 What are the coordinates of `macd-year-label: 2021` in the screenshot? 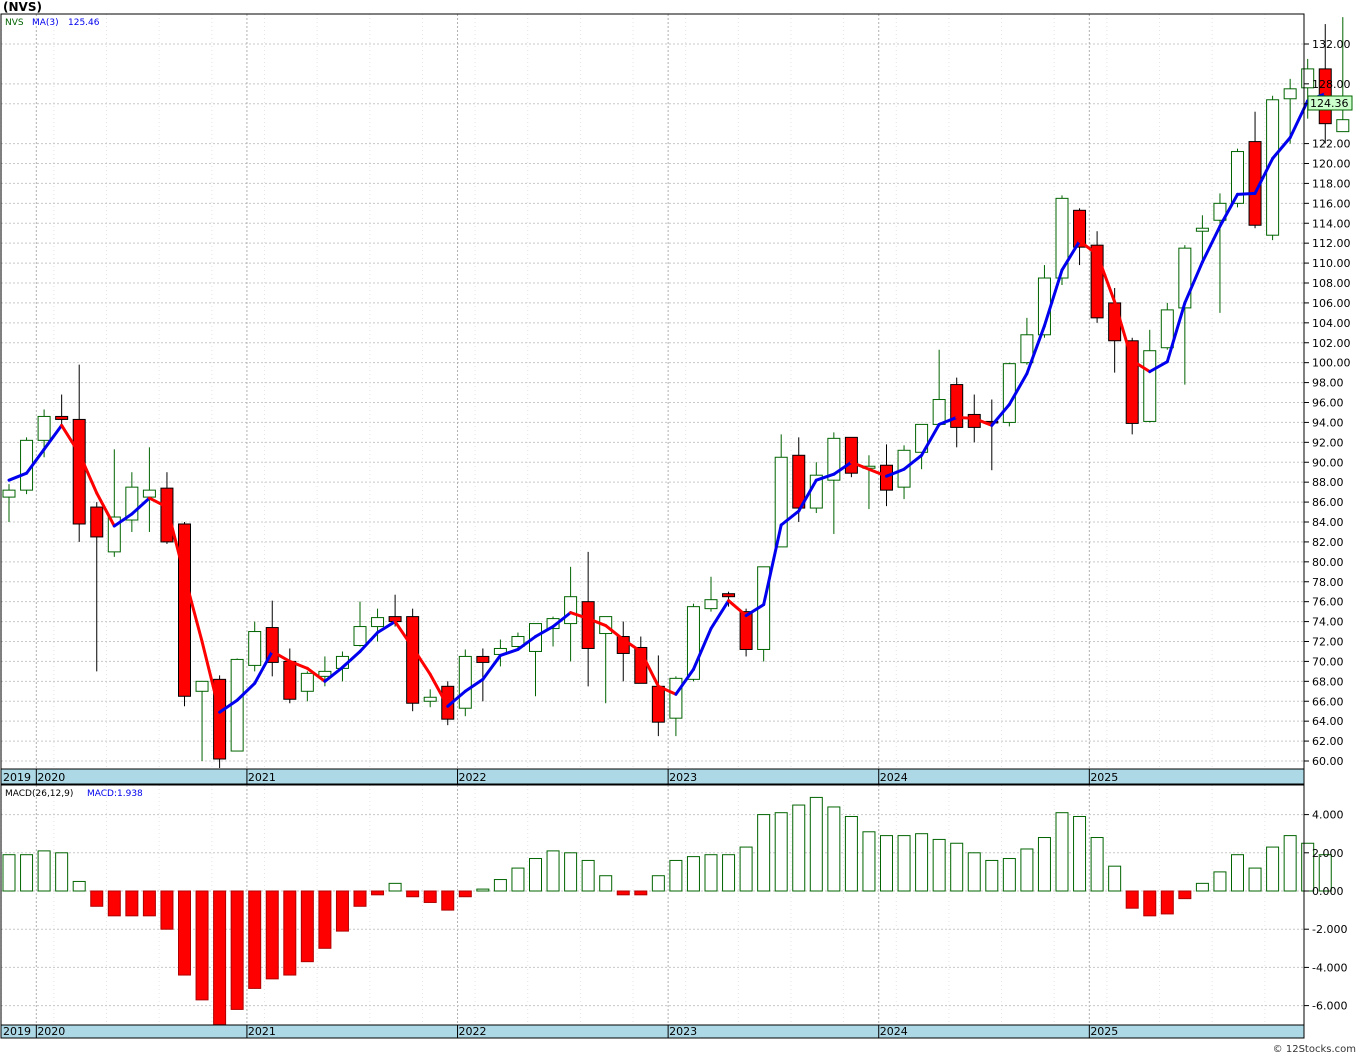 It's located at (262, 1031).